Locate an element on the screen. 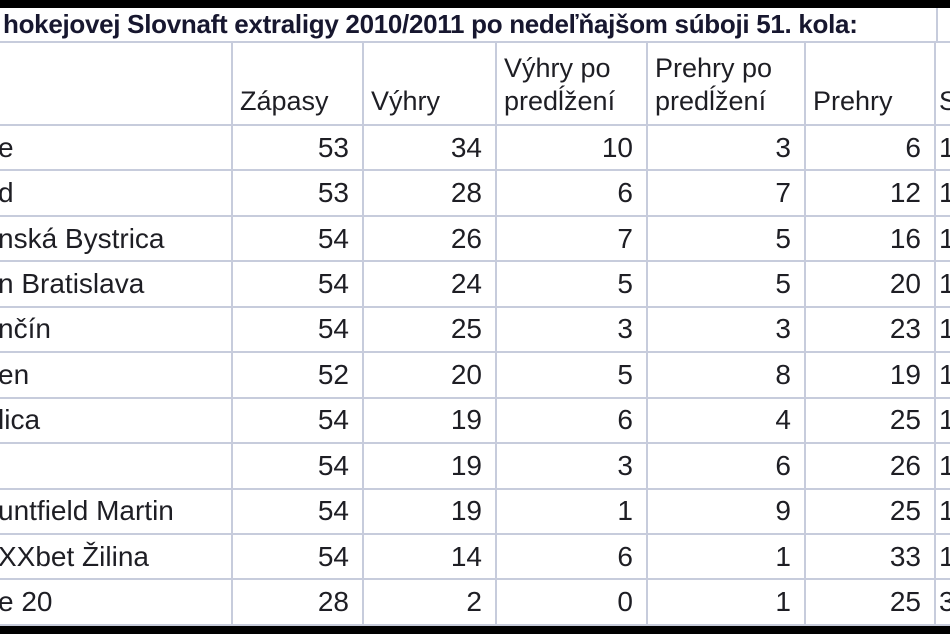 This screenshot has width=950, height=634. cell-prehry: 6 is located at coordinates (871, 148).